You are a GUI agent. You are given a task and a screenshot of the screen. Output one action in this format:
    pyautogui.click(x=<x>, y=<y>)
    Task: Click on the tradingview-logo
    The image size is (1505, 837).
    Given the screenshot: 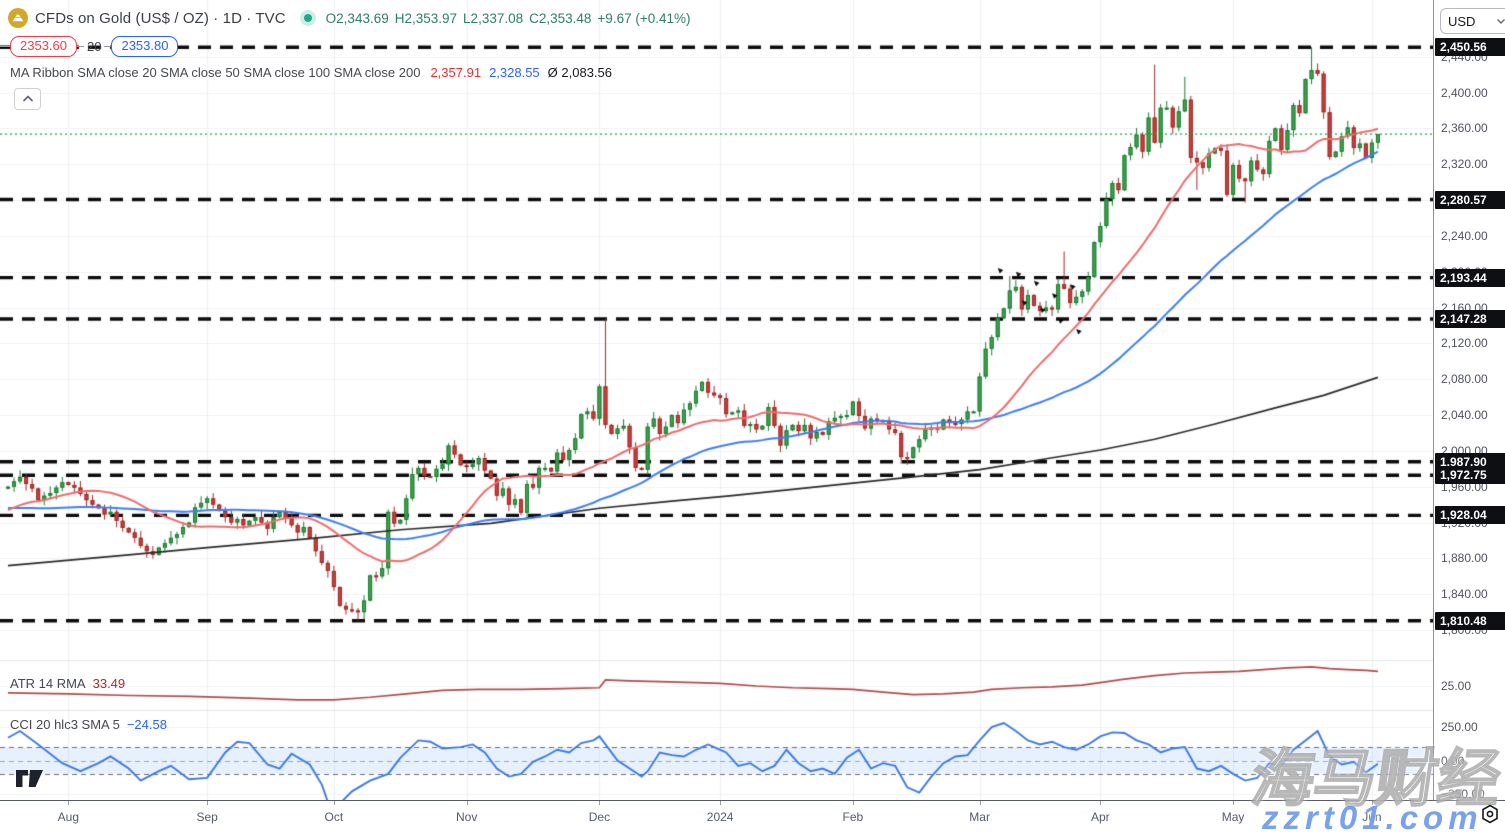 What is the action you would take?
    pyautogui.click(x=30, y=781)
    